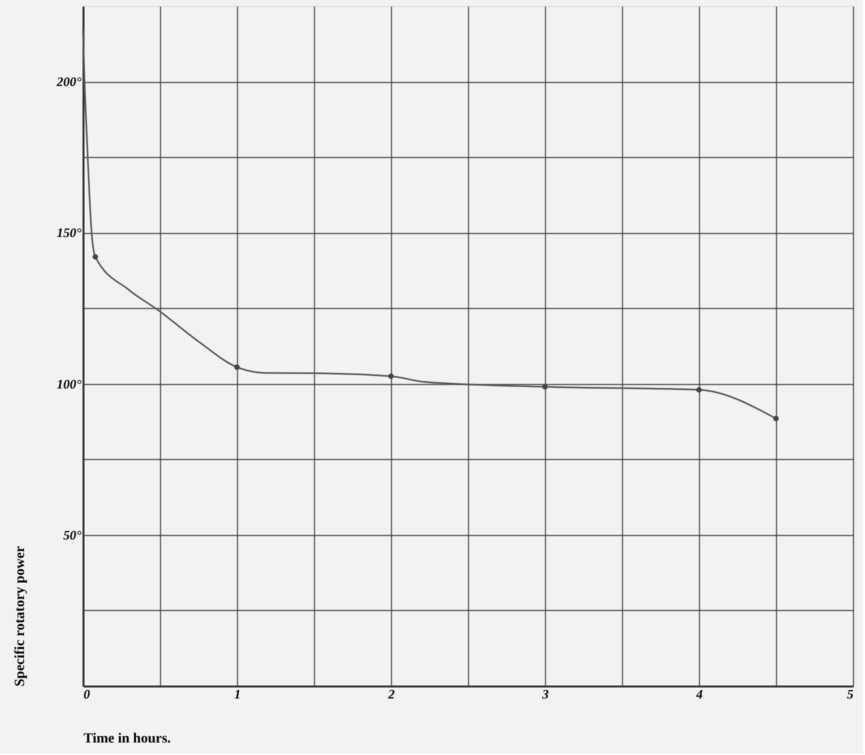  Describe the element at coordinates (545, 694) in the screenshot. I see `x-tick-label: 3` at that location.